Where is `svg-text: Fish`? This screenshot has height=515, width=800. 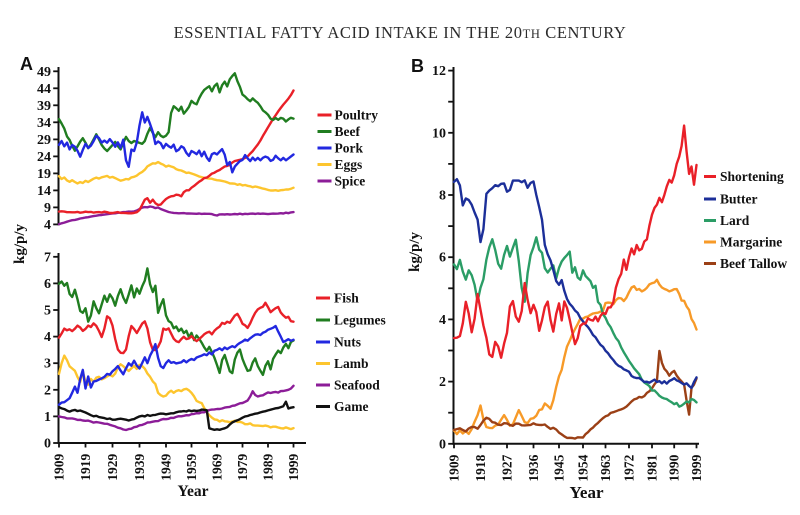 svg-text: Fish is located at coordinates (346, 298).